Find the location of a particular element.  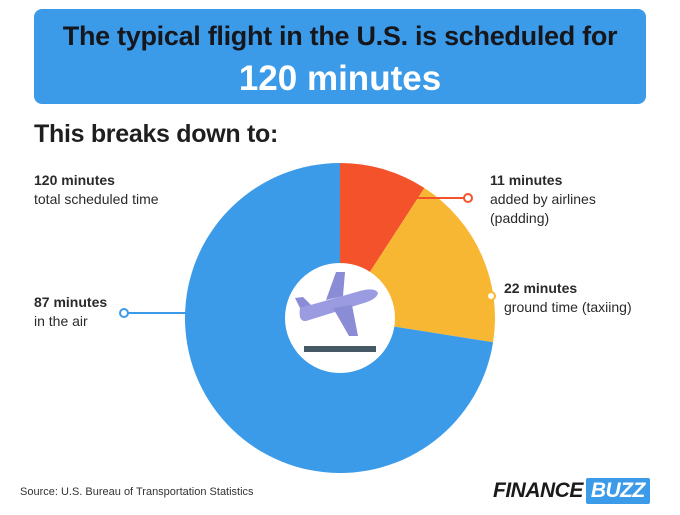

air-text: in the air is located at coordinates (61, 321).